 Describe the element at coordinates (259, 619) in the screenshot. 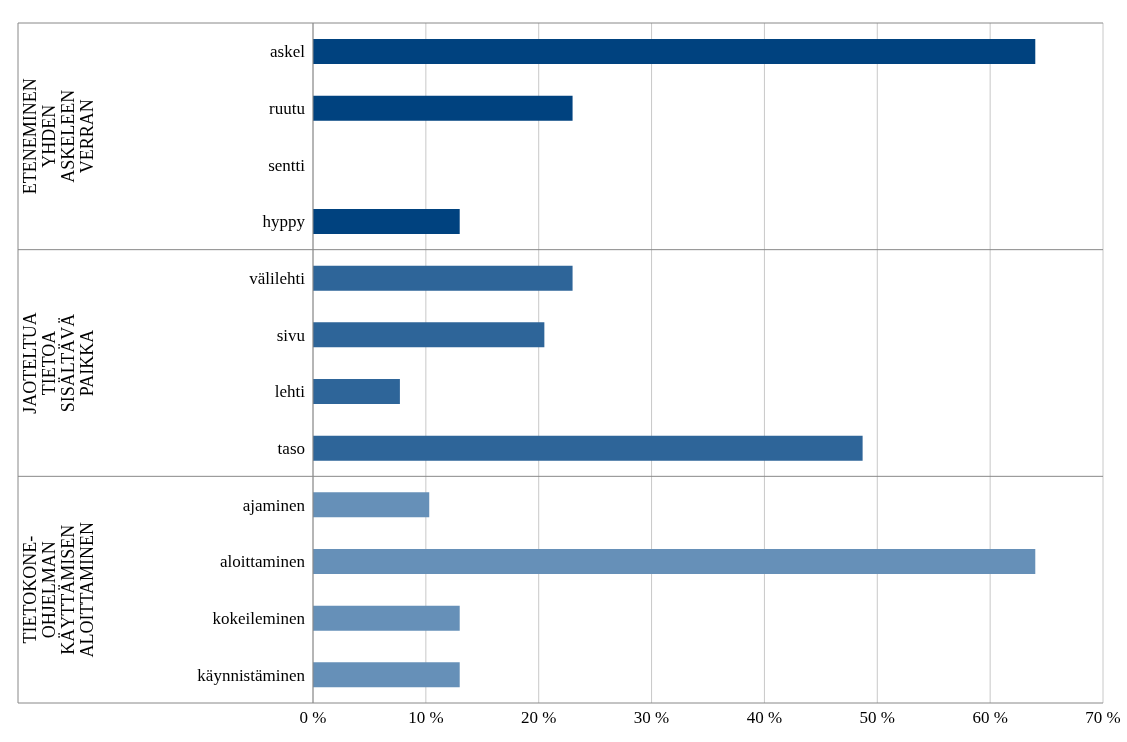

I see `y-tick-label: kokeileminen` at that location.